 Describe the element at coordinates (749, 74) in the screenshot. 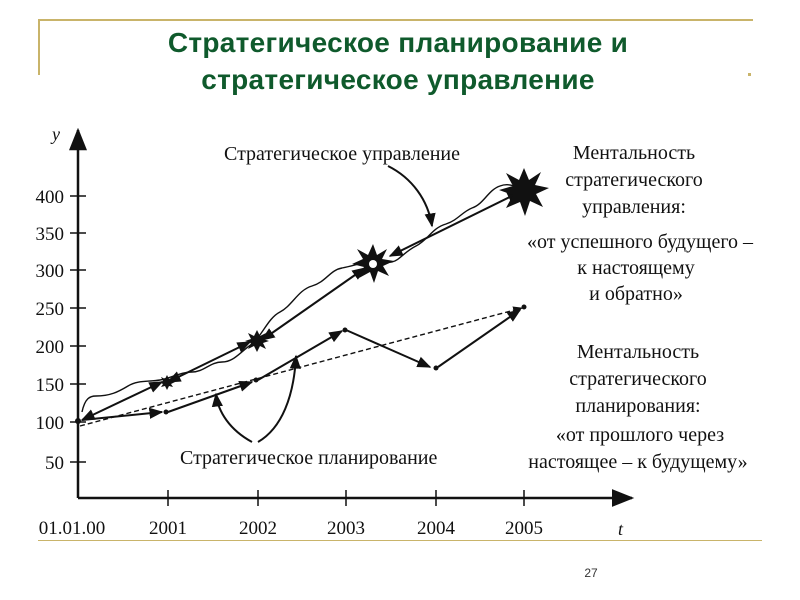

I see `frame-corner-dot` at that location.